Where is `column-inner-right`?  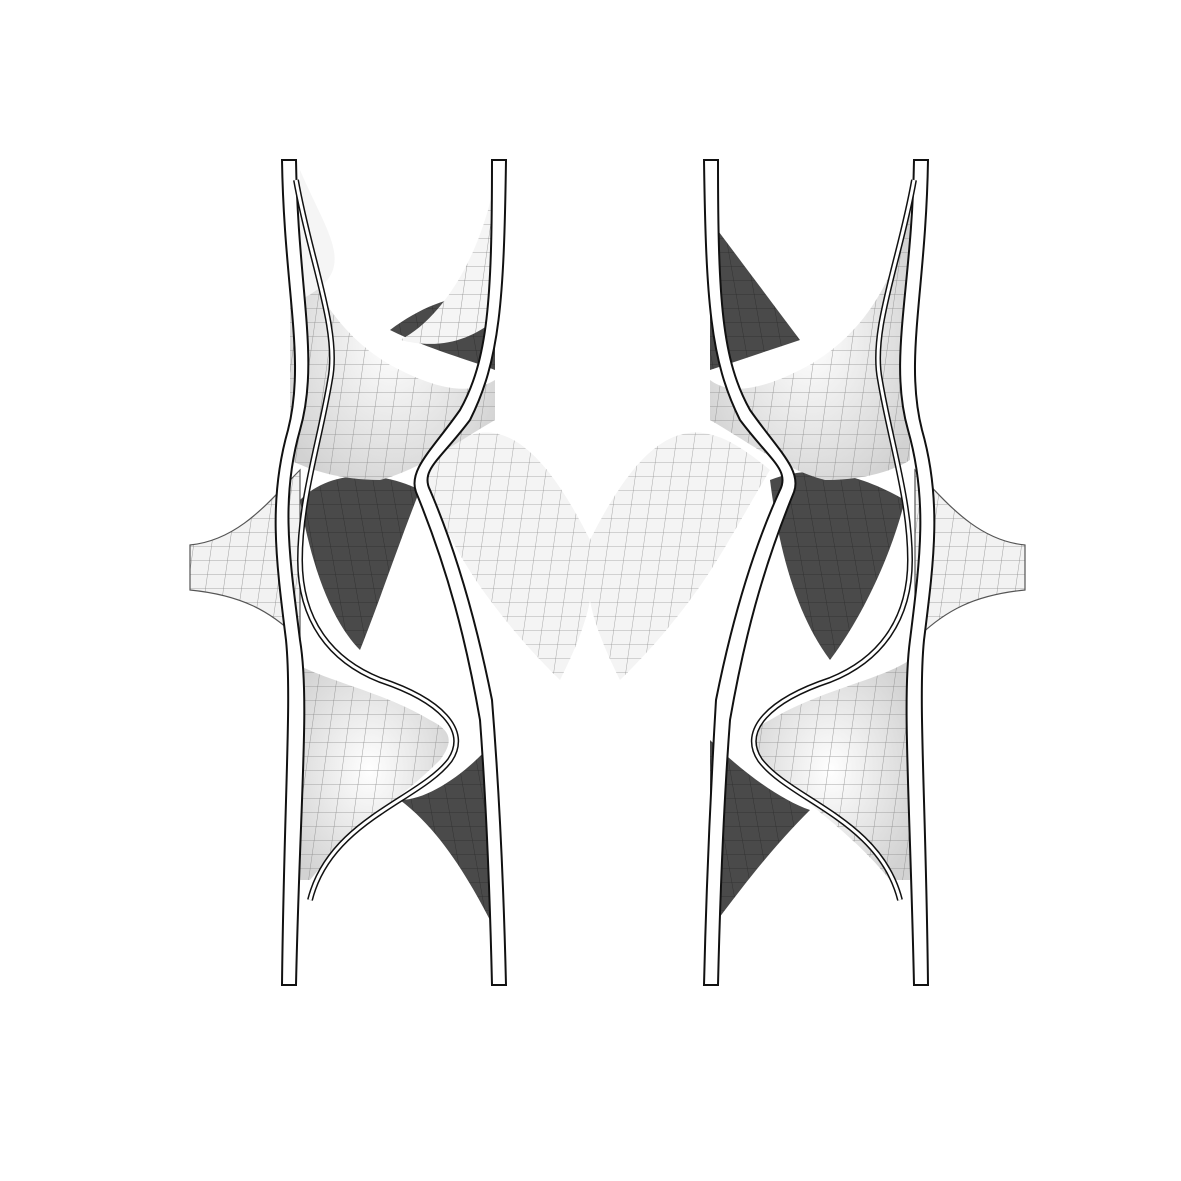 column-inner-right is located at coordinates (749, 572).